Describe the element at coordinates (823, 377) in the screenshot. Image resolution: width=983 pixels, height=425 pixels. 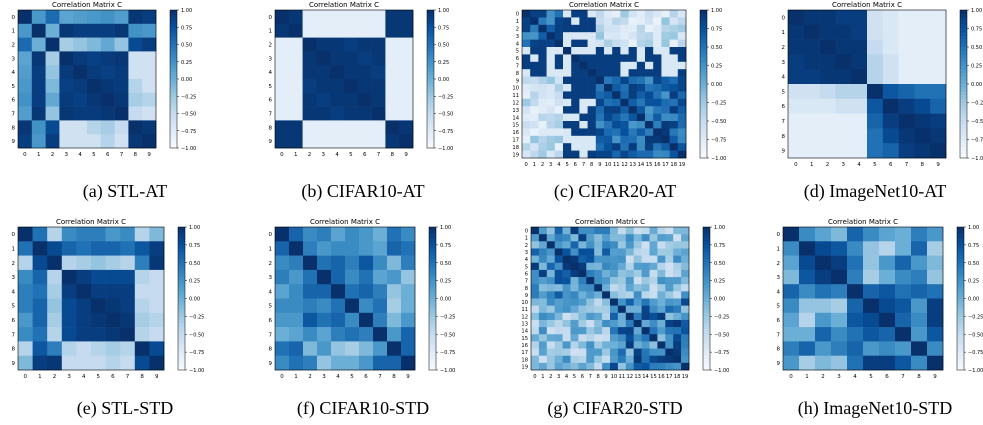
I see `x-tick-label: 2` at that location.